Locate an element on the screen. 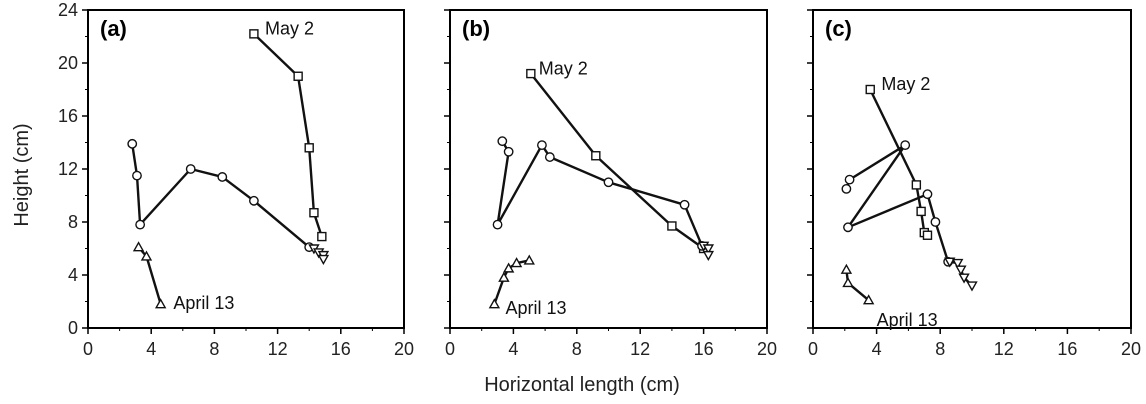  y-tick-label: 12 is located at coordinates (68, 169).